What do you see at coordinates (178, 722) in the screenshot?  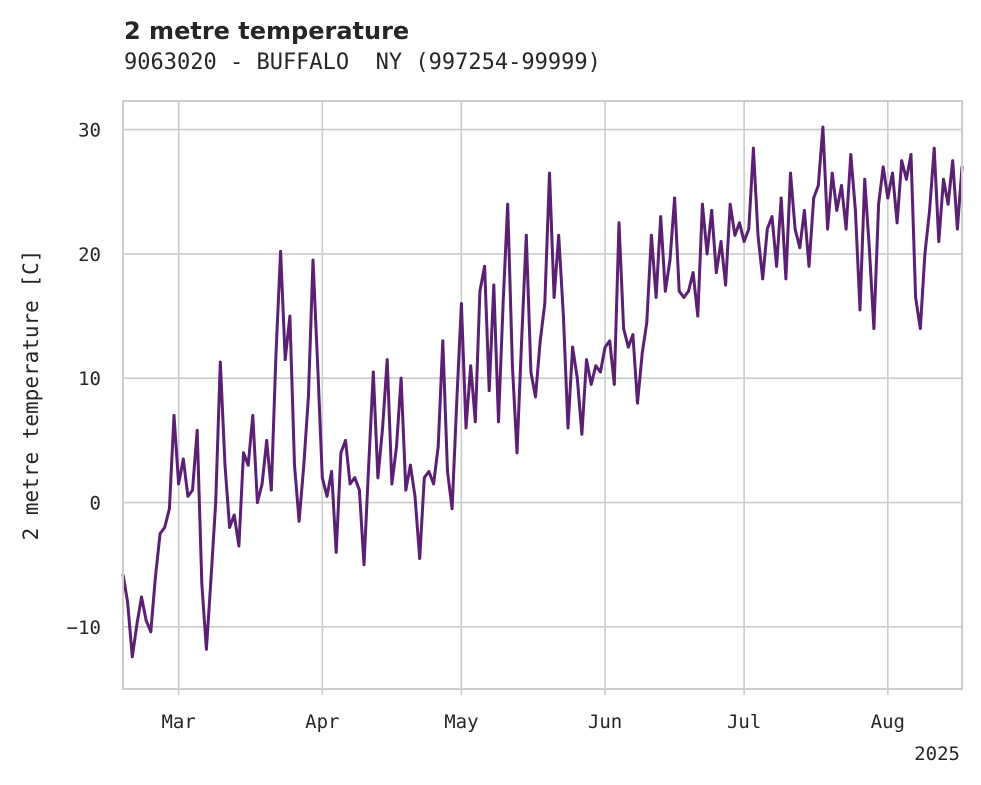 I see `x-tick-label: Mar` at bounding box center [178, 722].